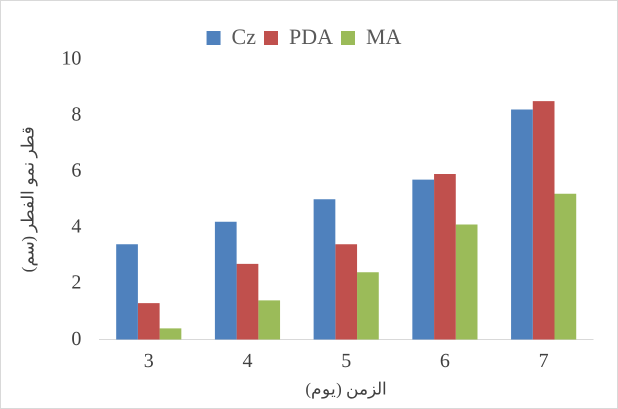  Describe the element at coordinates (76, 339) in the screenshot. I see `y-tick-label: 0` at that location.